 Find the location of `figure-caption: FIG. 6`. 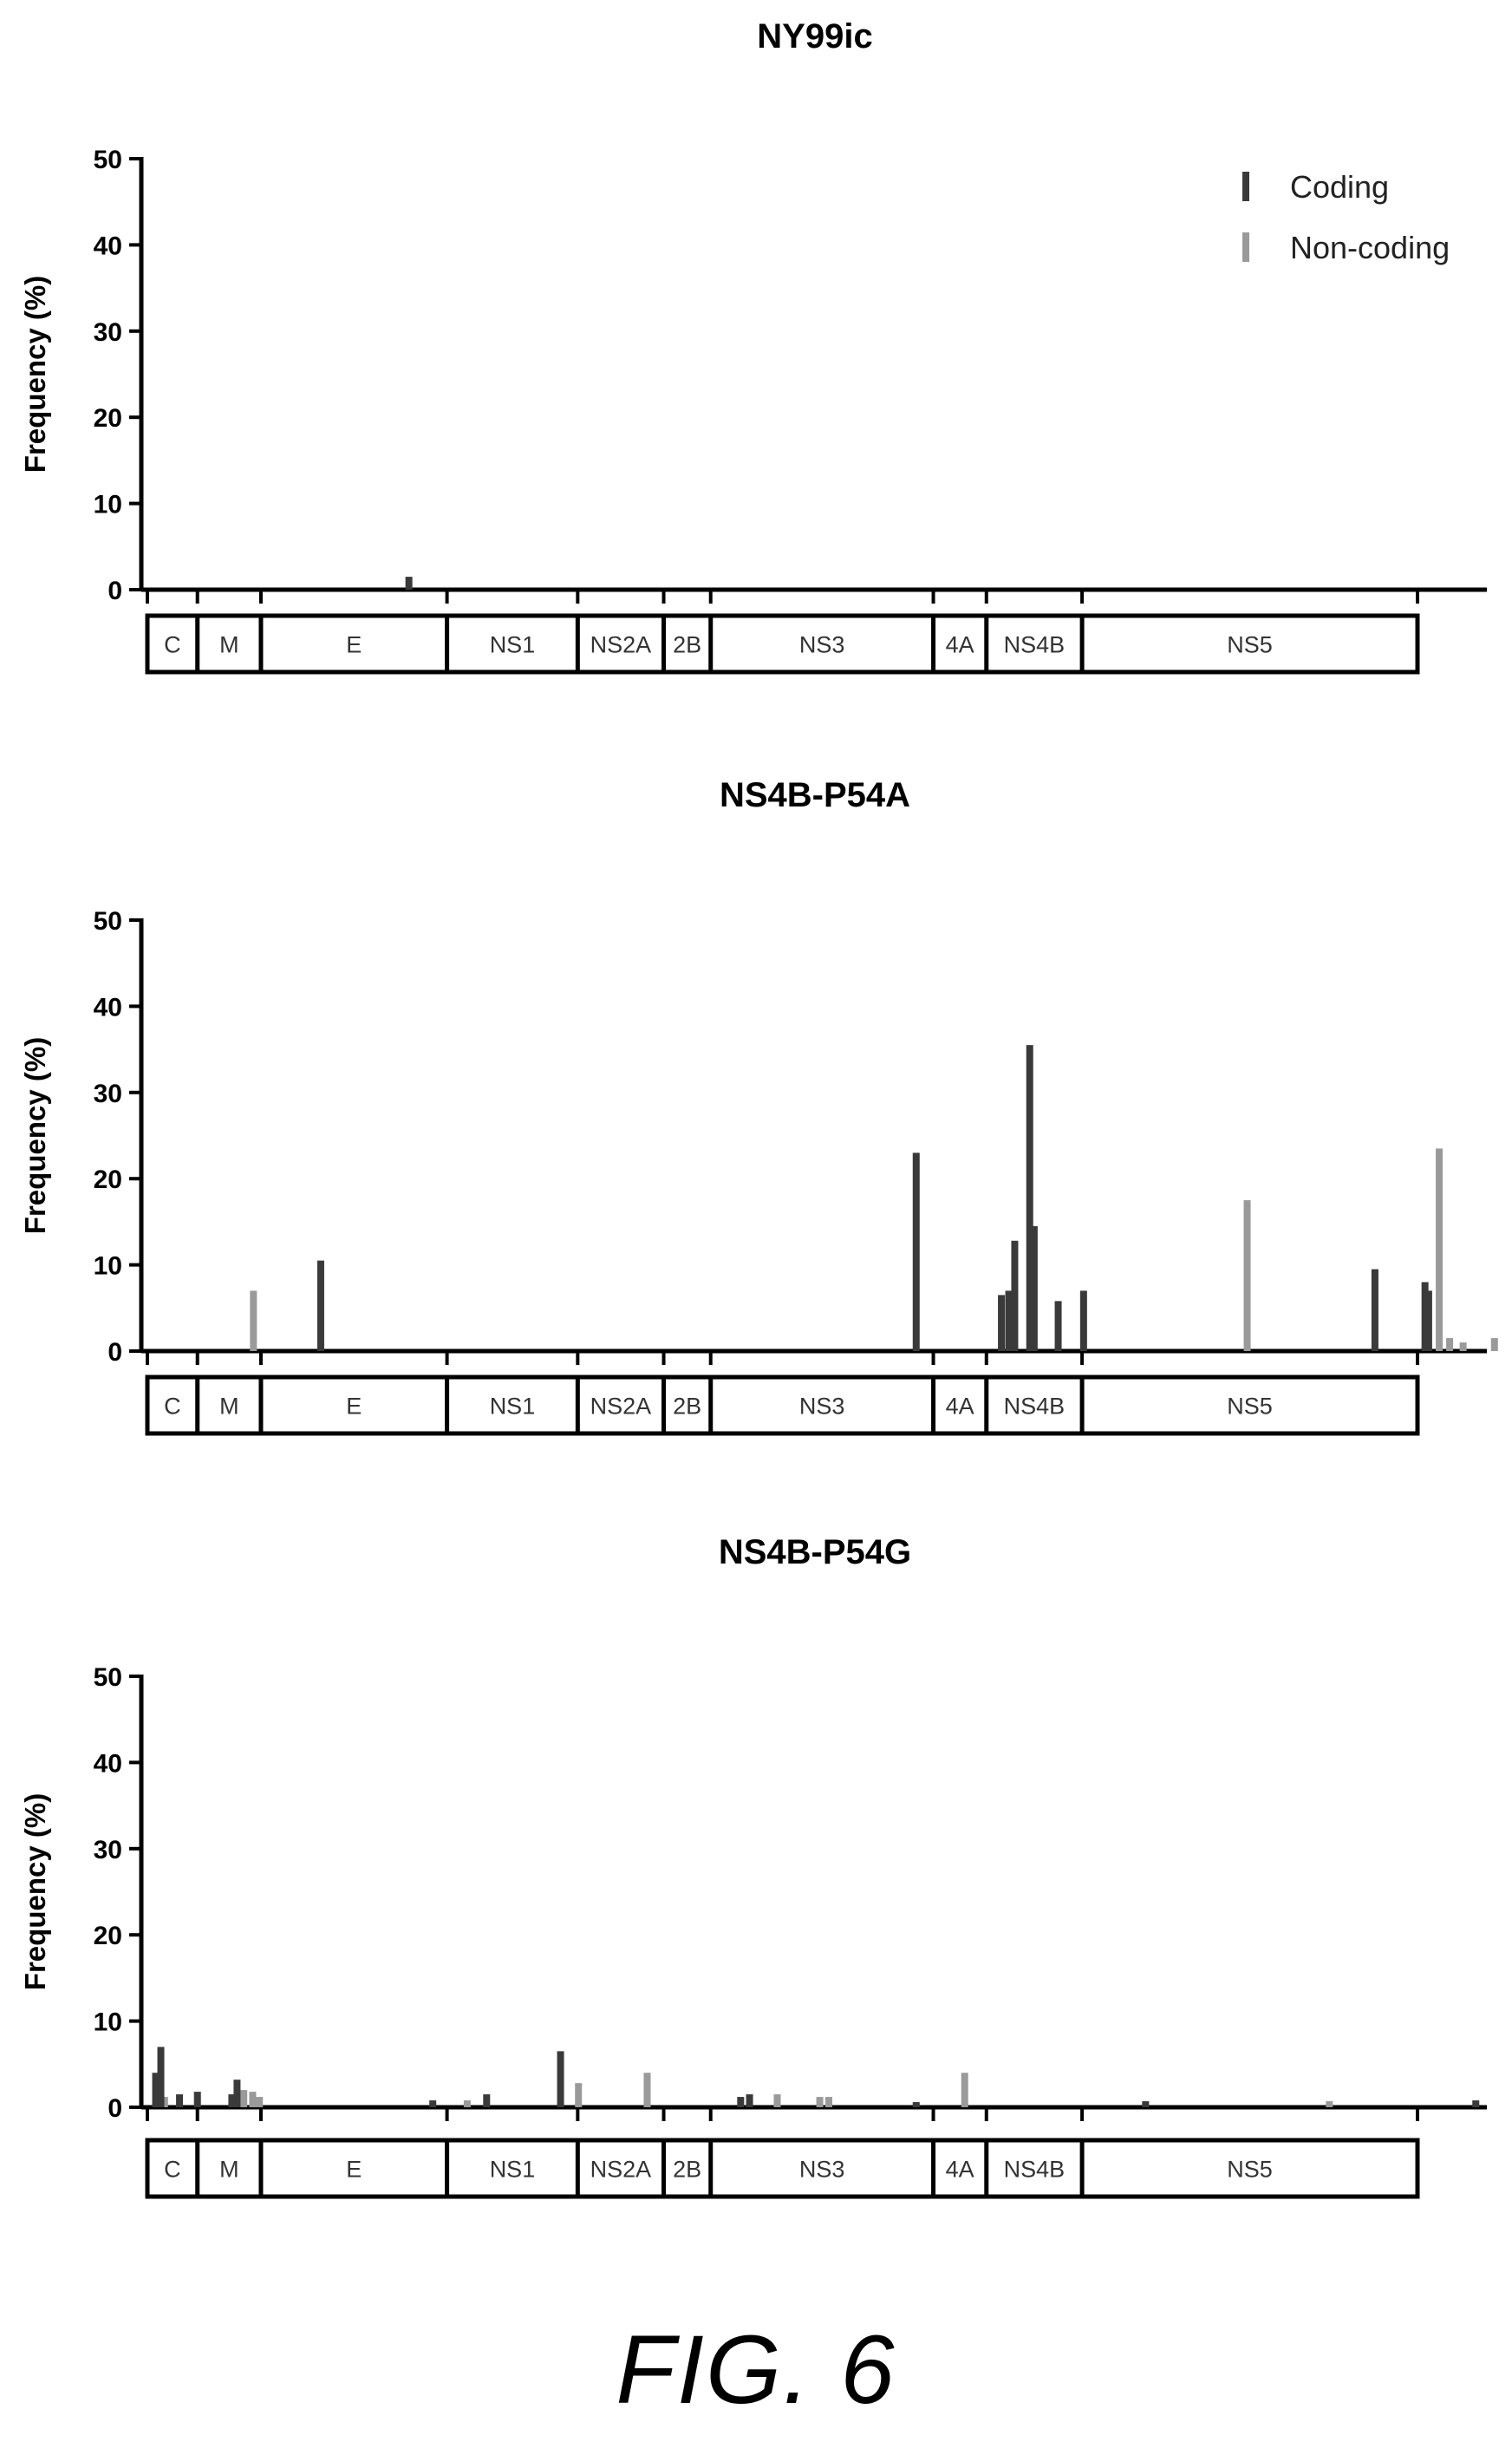

figure-caption: FIG. 6 is located at coordinates (756, 2369).